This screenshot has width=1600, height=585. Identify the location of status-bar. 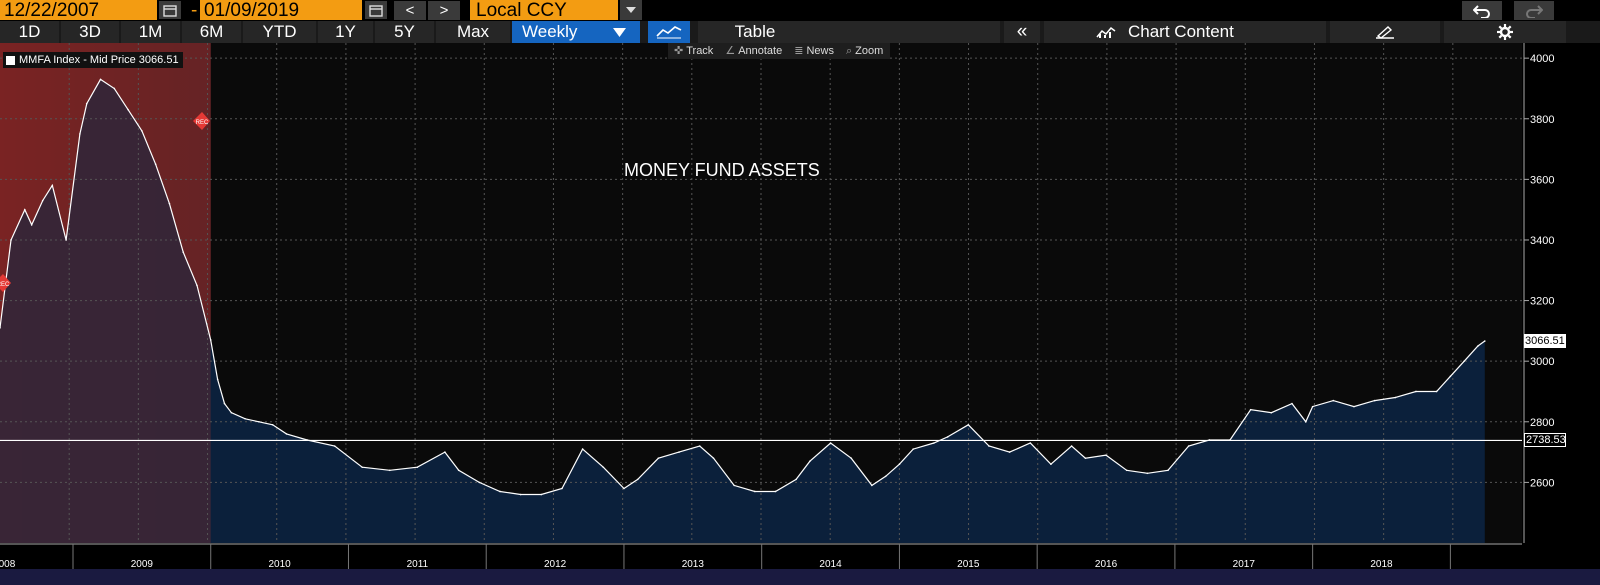
(800, 577).